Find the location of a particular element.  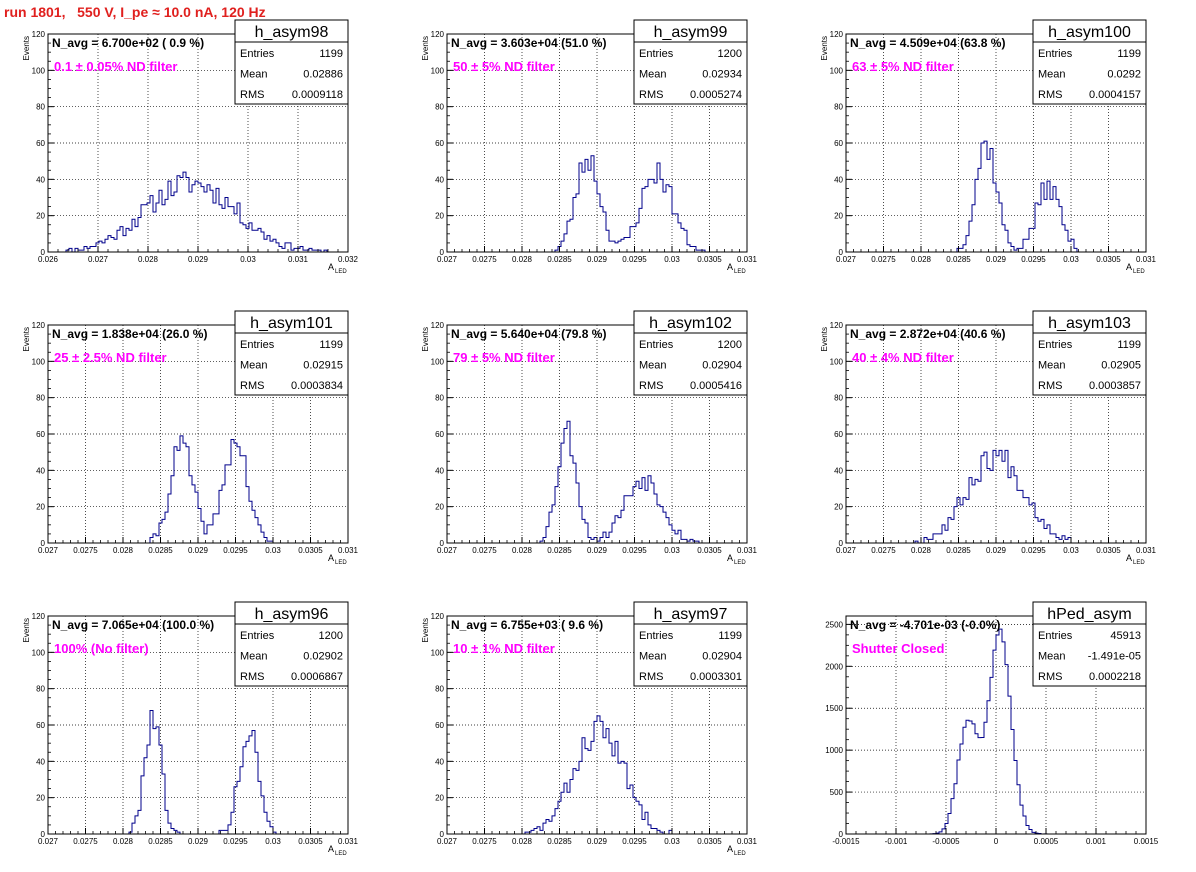

filter-label: Shutter Closed is located at coordinates (898, 648).